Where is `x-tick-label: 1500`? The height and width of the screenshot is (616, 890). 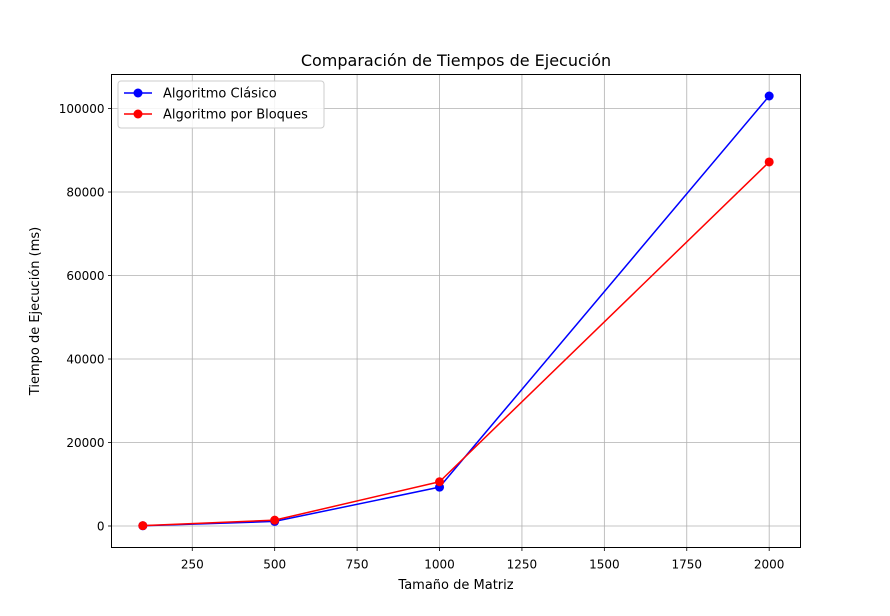 x-tick-label: 1500 is located at coordinates (604, 565).